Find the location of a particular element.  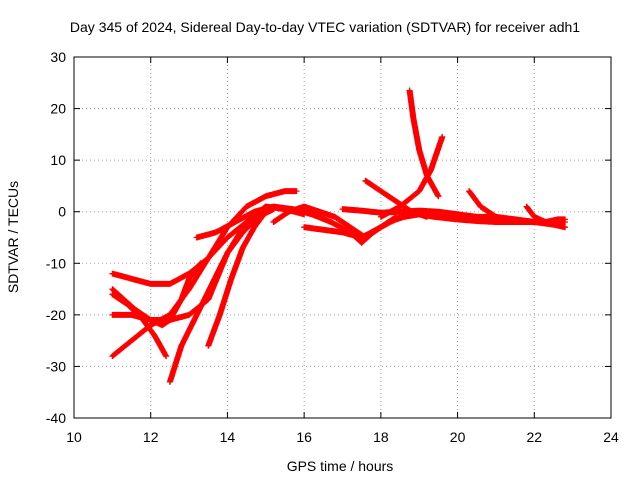

x-tick-label: 22 is located at coordinates (534, 437).